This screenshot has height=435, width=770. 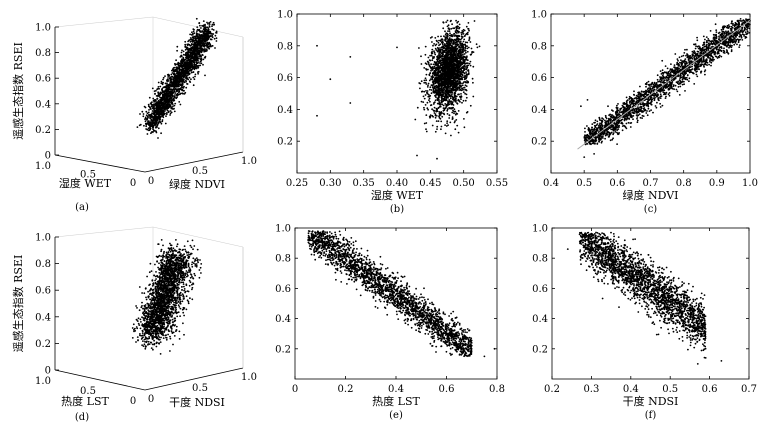 What do you see at coordinates (104, 22) in the screenshot?
I see `back-edge` at bounding box center [104, 22].